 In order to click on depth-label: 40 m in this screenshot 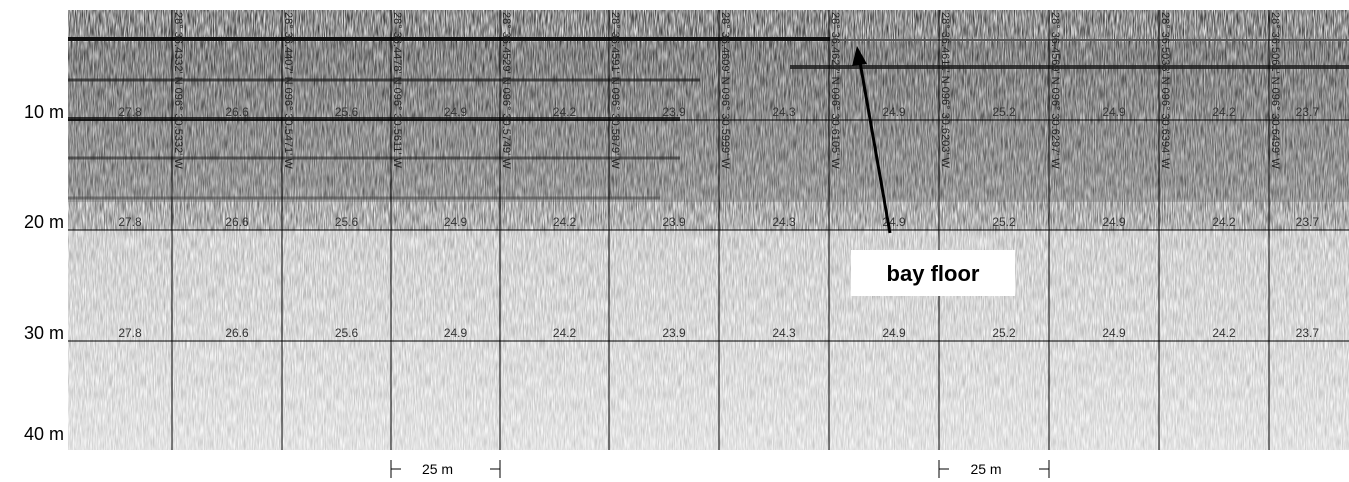, I will do `click(44, 434)`.